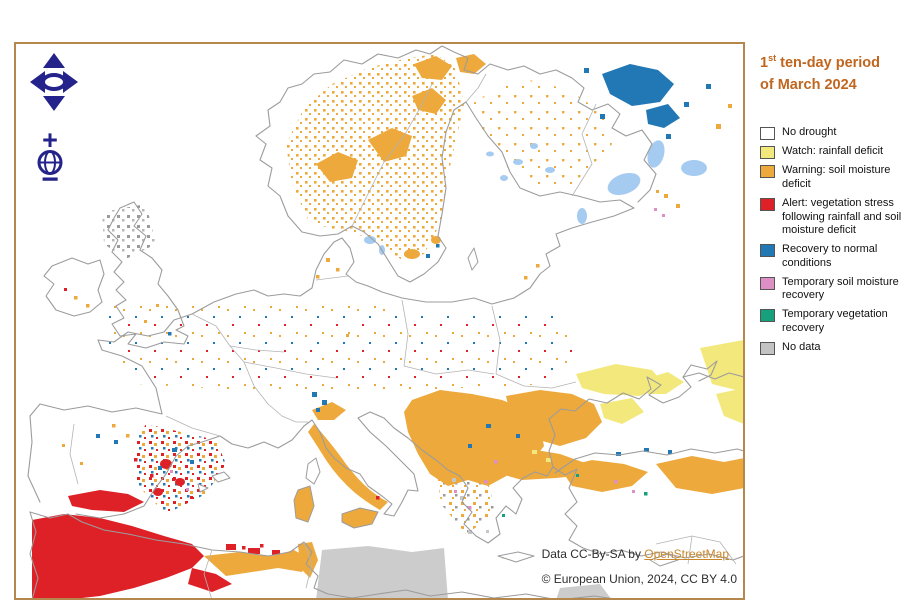 This screenshot has width=920, height=609. I want to click on data-credit-line: Data CC-By-SA by OpenStreetMap, so click(639, 554).